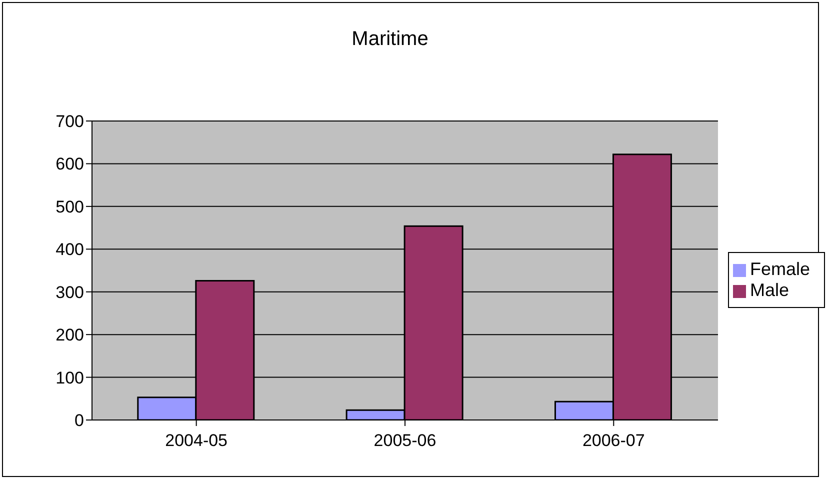  Describe the element at coordinates (196, 440) in the screenshot. I see `x-tick-label: 2004-05` at that location.